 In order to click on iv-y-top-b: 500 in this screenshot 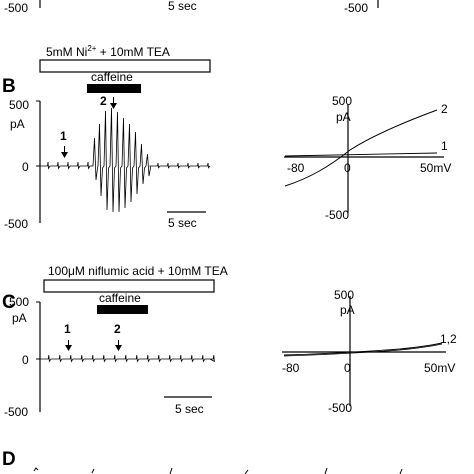, I will do `click(342, 101)`.